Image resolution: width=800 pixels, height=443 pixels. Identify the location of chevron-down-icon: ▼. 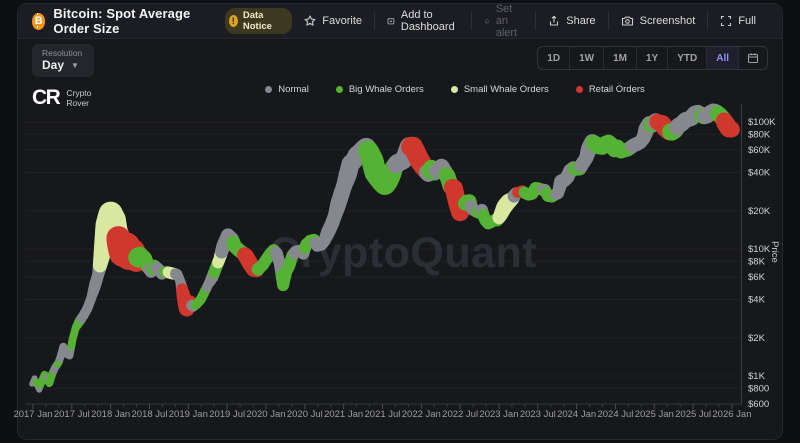
(75, 65).